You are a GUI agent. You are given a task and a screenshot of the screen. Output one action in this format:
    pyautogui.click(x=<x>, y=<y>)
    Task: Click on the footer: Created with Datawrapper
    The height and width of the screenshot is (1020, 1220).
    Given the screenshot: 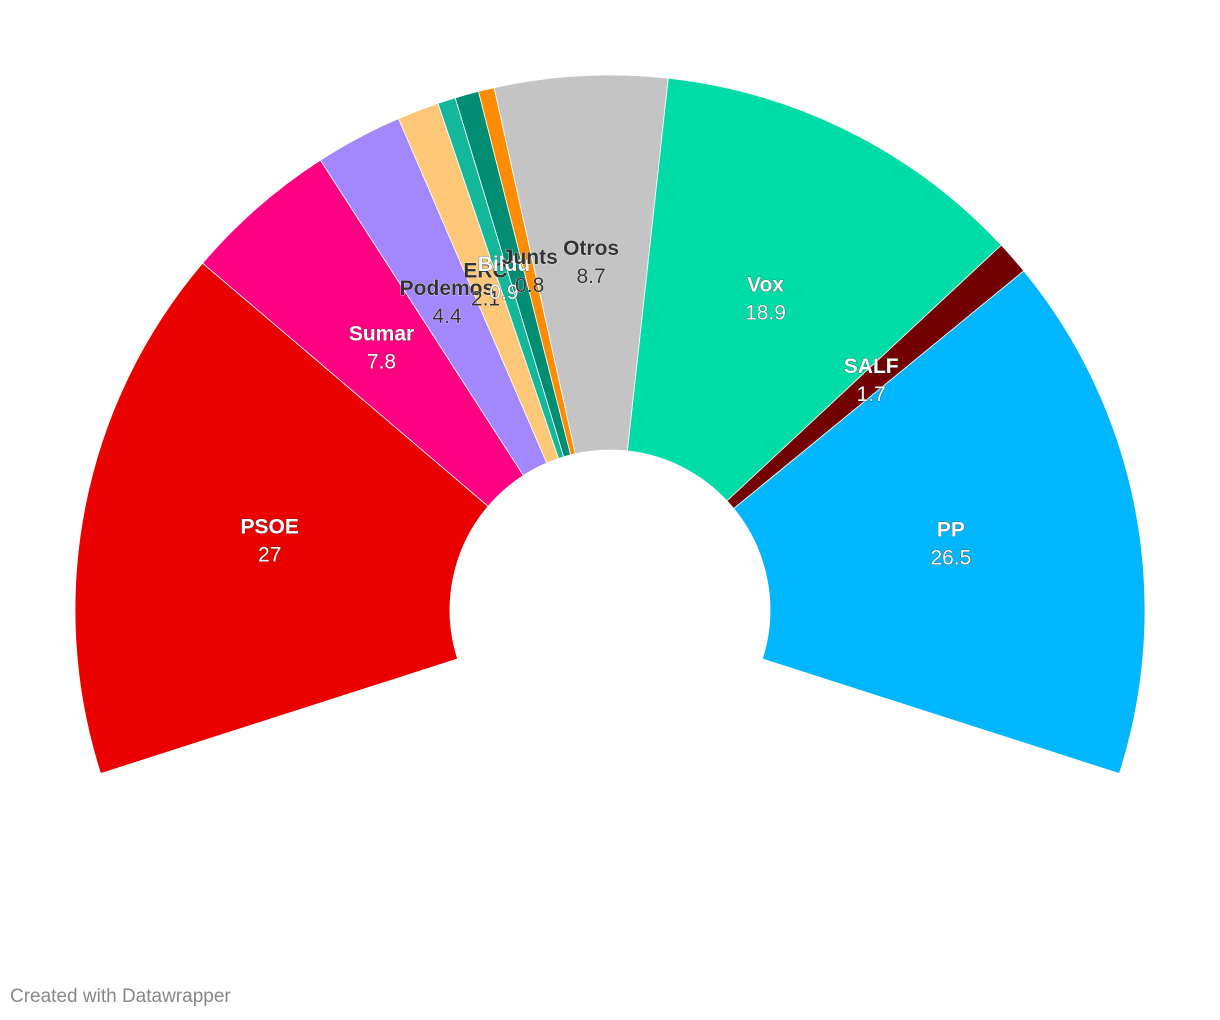 What is the action you would take?
    pyautogui.click(x=120, y=996)
    